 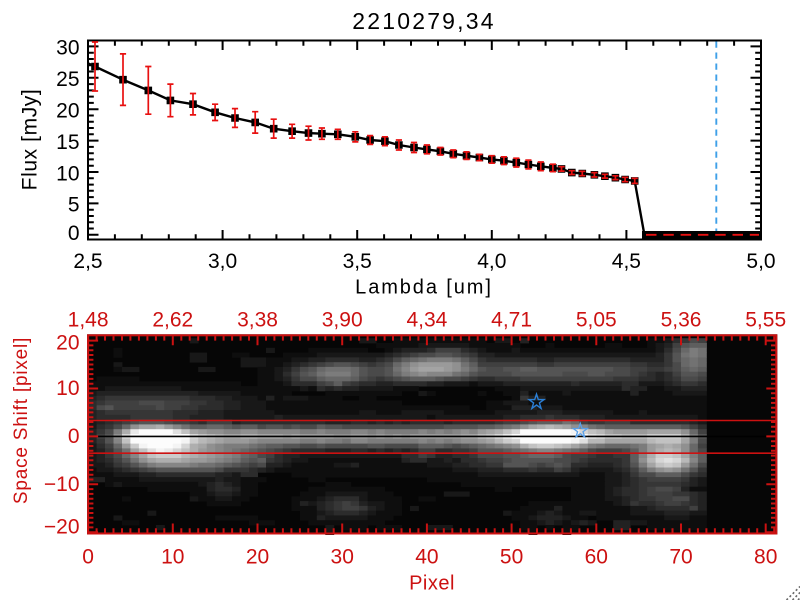 What do you see at coordinates (172, 319) in the screenshot?
I see `svg-text: 2,62` at bounding box center [172, 319].